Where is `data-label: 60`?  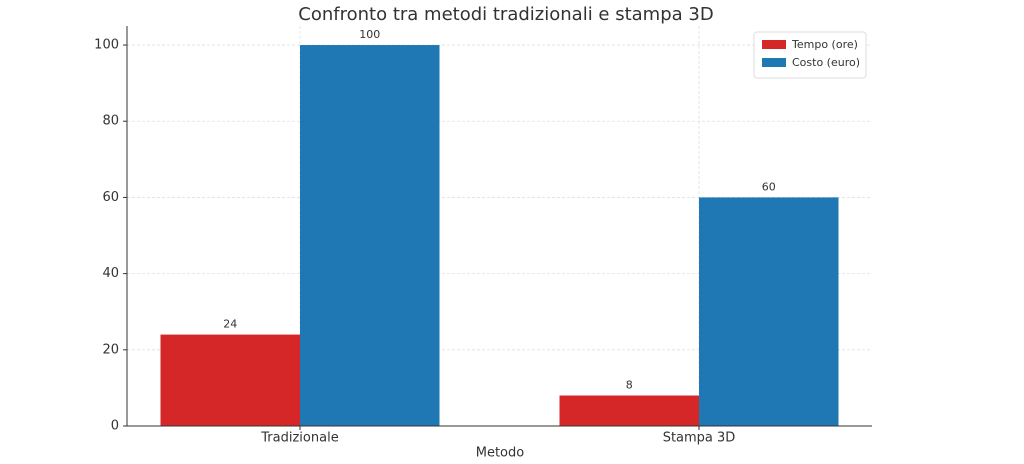 data-label: 60 is located at coordinates (769, 186).